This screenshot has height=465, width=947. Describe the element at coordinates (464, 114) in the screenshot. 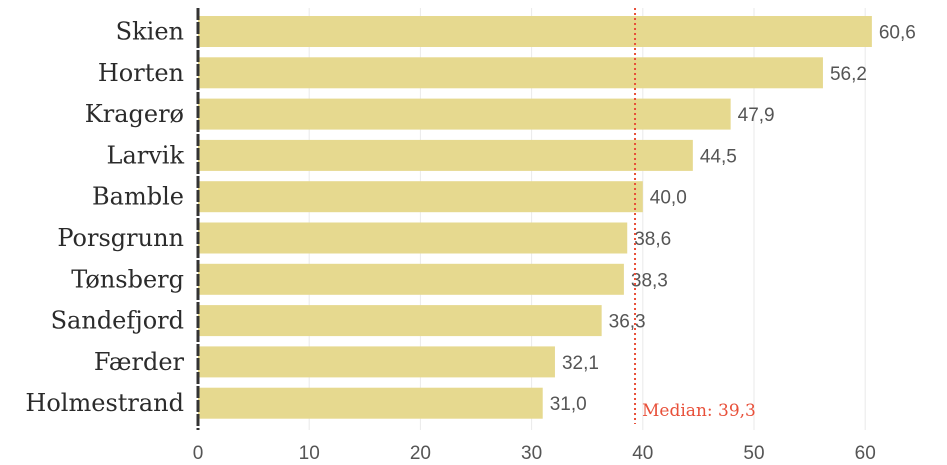

I see `bar-kragerø` at that location.